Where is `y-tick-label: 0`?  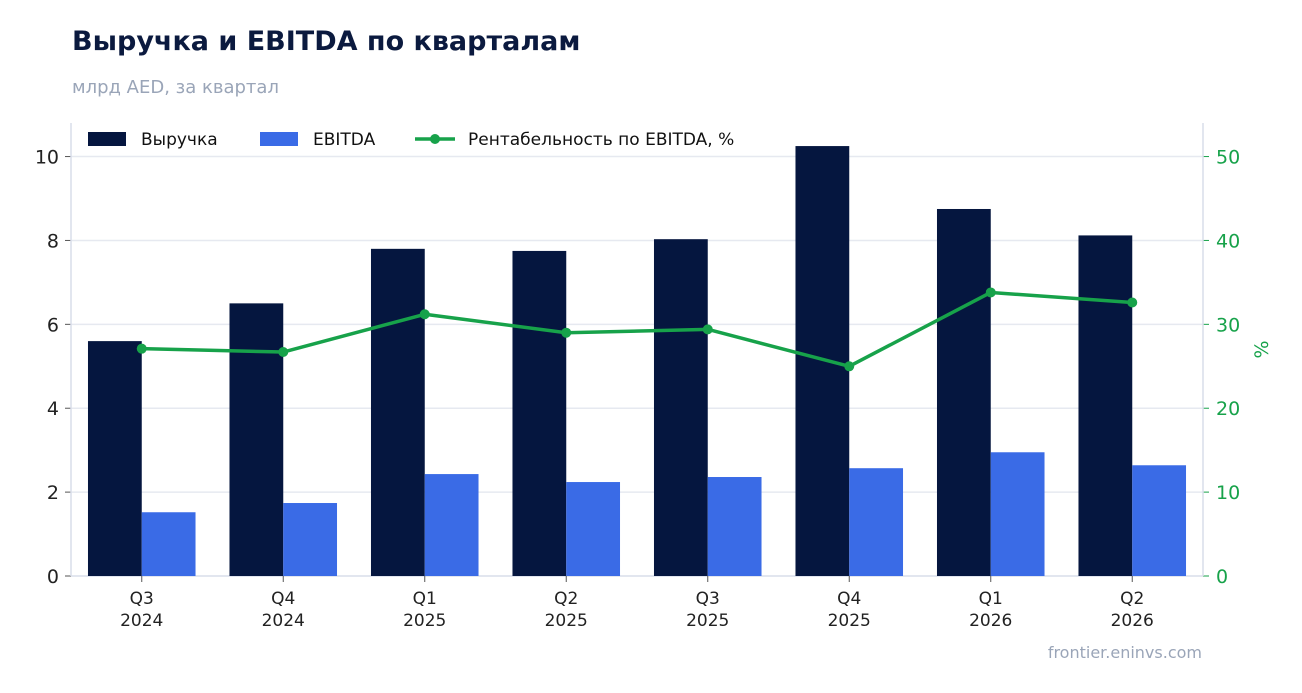
y-tick-label: 0 is located at coordinates (53, 577).